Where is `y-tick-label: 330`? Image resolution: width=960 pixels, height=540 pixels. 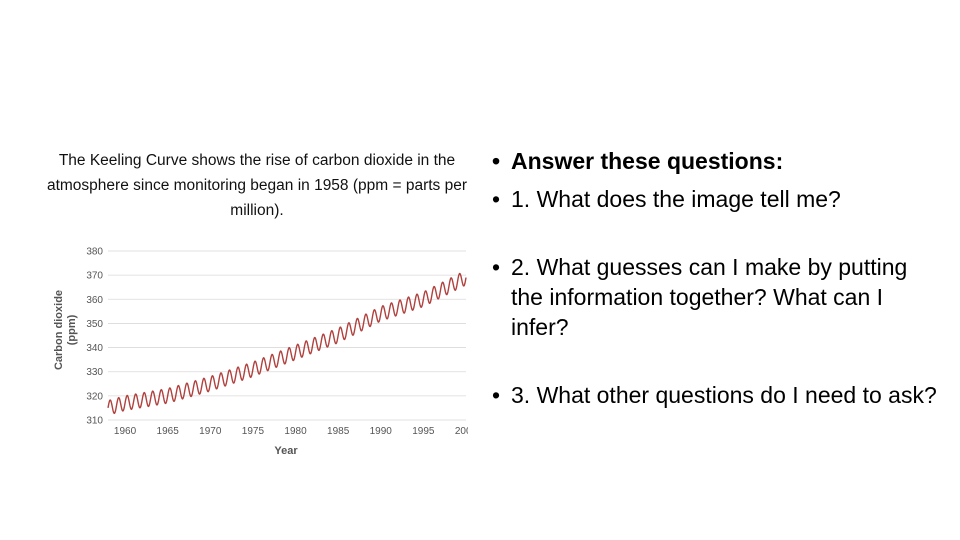
y-tick-label: 330 is located at coordinates (94, 372).